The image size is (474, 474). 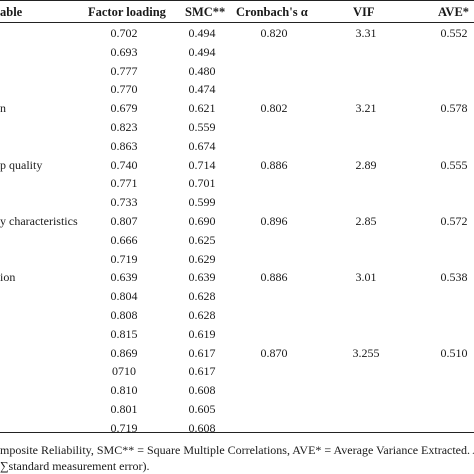 I want to click on cell-factor-loading: 0.863, so click(x=124, y=145).